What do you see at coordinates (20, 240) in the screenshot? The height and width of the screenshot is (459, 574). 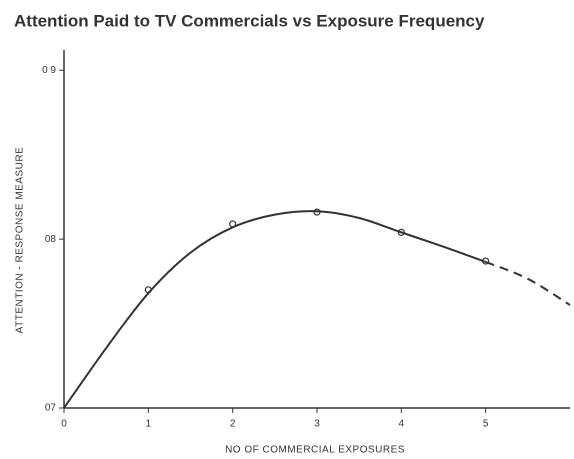 I see `y-axis-label: ATTENTION - RESPONSE MEASURE` at bounding box center [20, 240].